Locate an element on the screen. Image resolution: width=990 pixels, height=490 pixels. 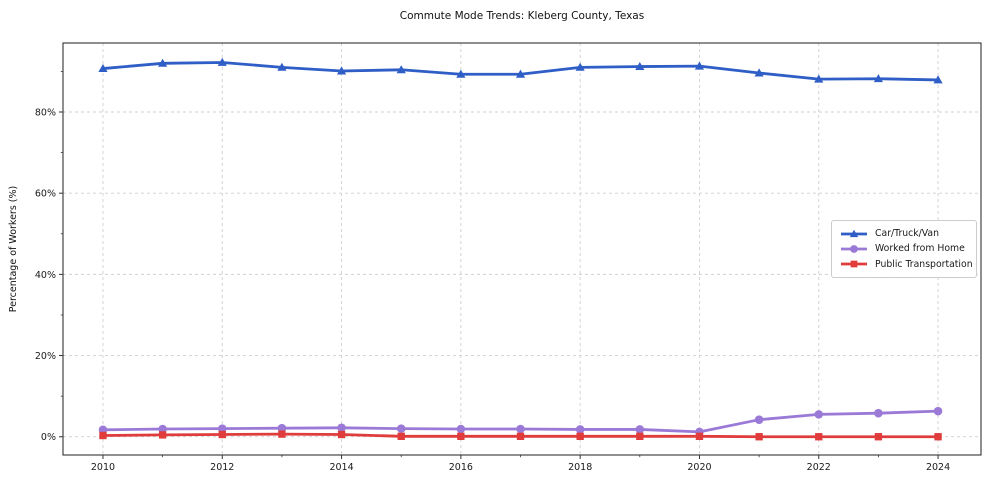
marker-public-transportation-2010 is located at coordinates (103, 435).